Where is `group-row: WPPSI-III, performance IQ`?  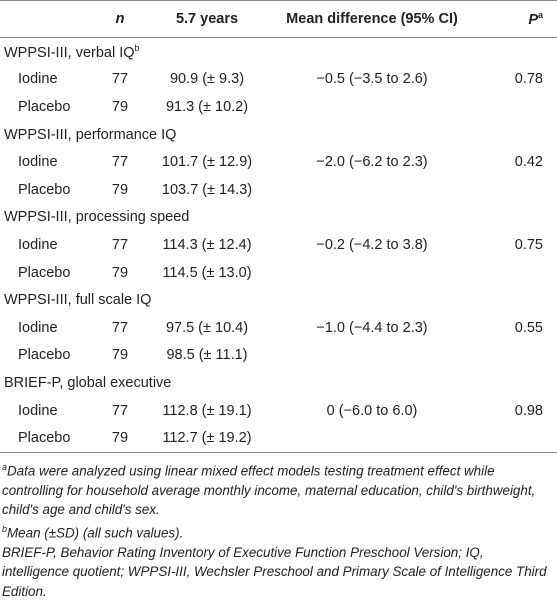 group-row: WPPSI-III, performance IQ is located at coordinates (278, 135).